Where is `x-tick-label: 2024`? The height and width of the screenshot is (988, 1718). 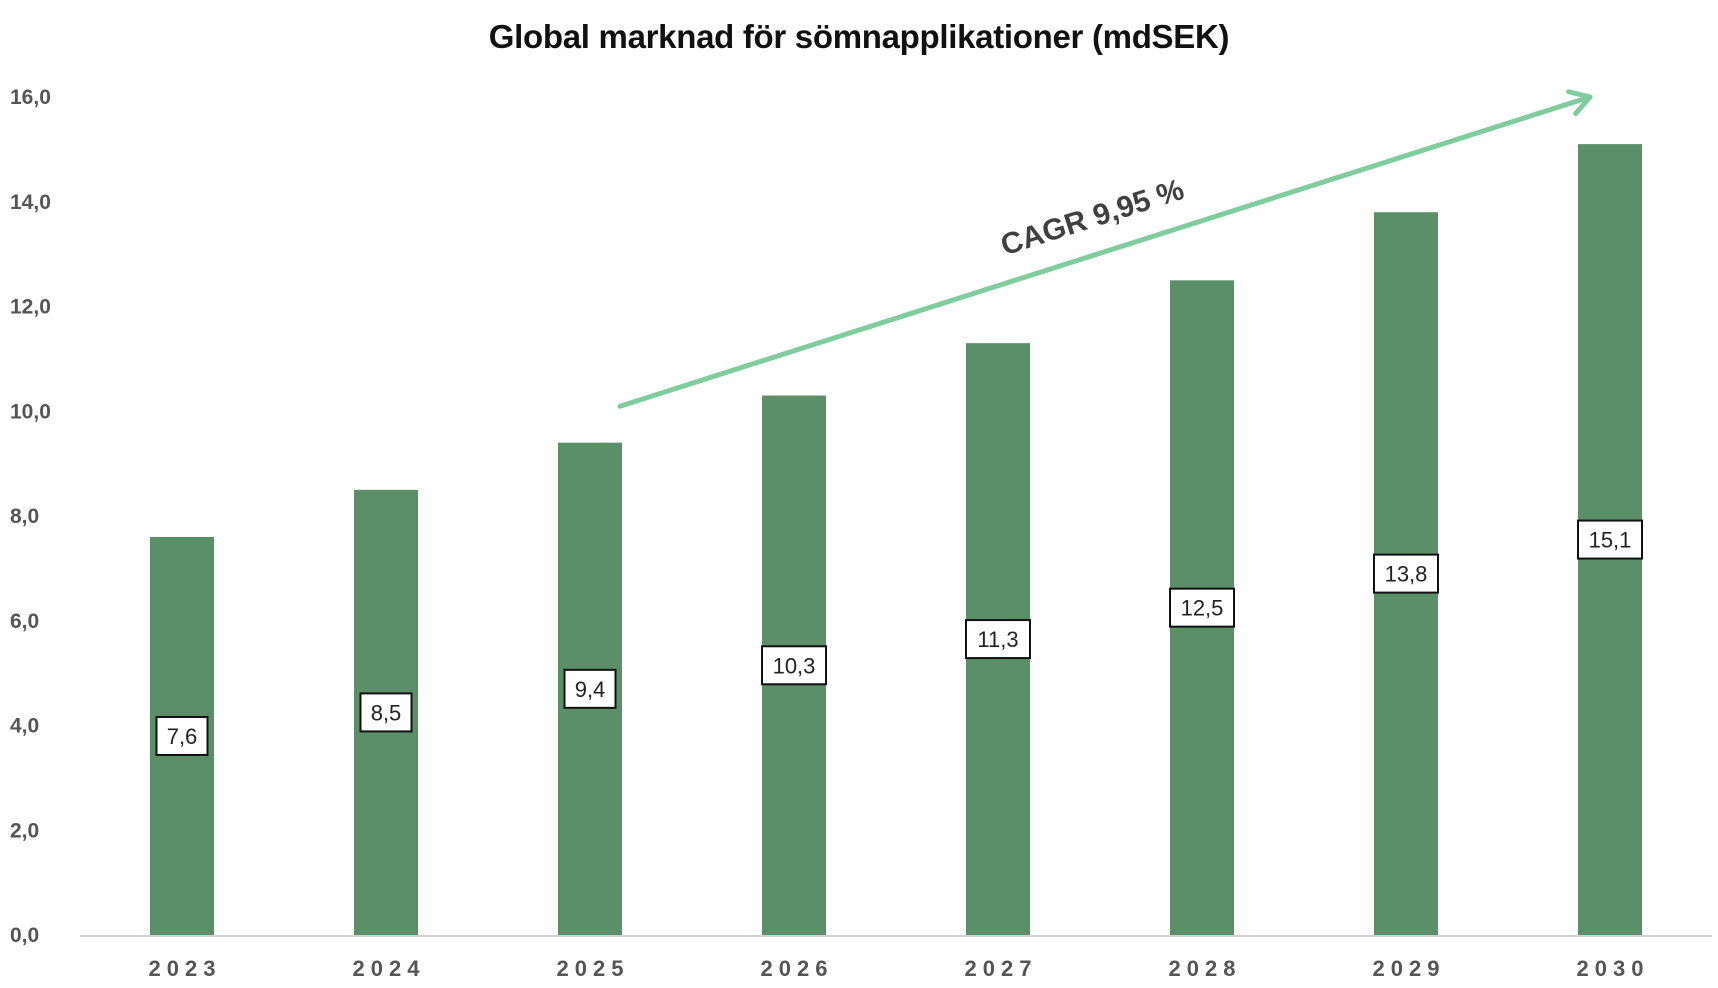
x-tick-label: 2024 is located at coordinates (389, 968).